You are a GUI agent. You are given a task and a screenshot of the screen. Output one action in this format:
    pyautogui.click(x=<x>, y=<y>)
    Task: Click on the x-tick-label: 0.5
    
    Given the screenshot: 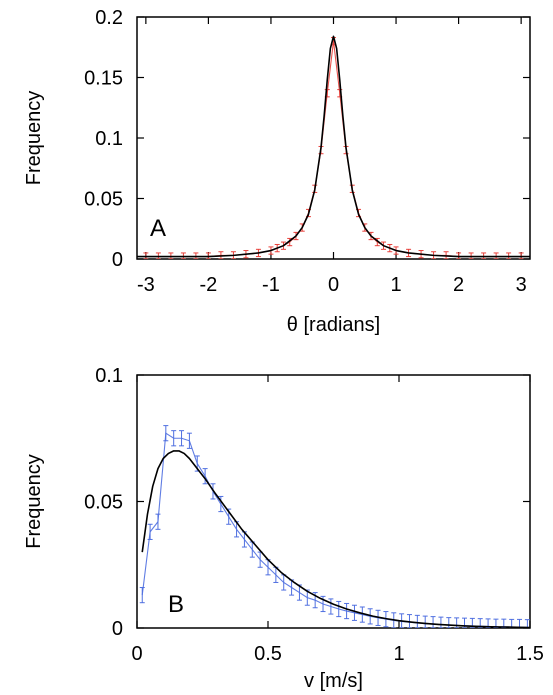 What is the action you would take?
    pyautogui.click(x=268, y=654)
    